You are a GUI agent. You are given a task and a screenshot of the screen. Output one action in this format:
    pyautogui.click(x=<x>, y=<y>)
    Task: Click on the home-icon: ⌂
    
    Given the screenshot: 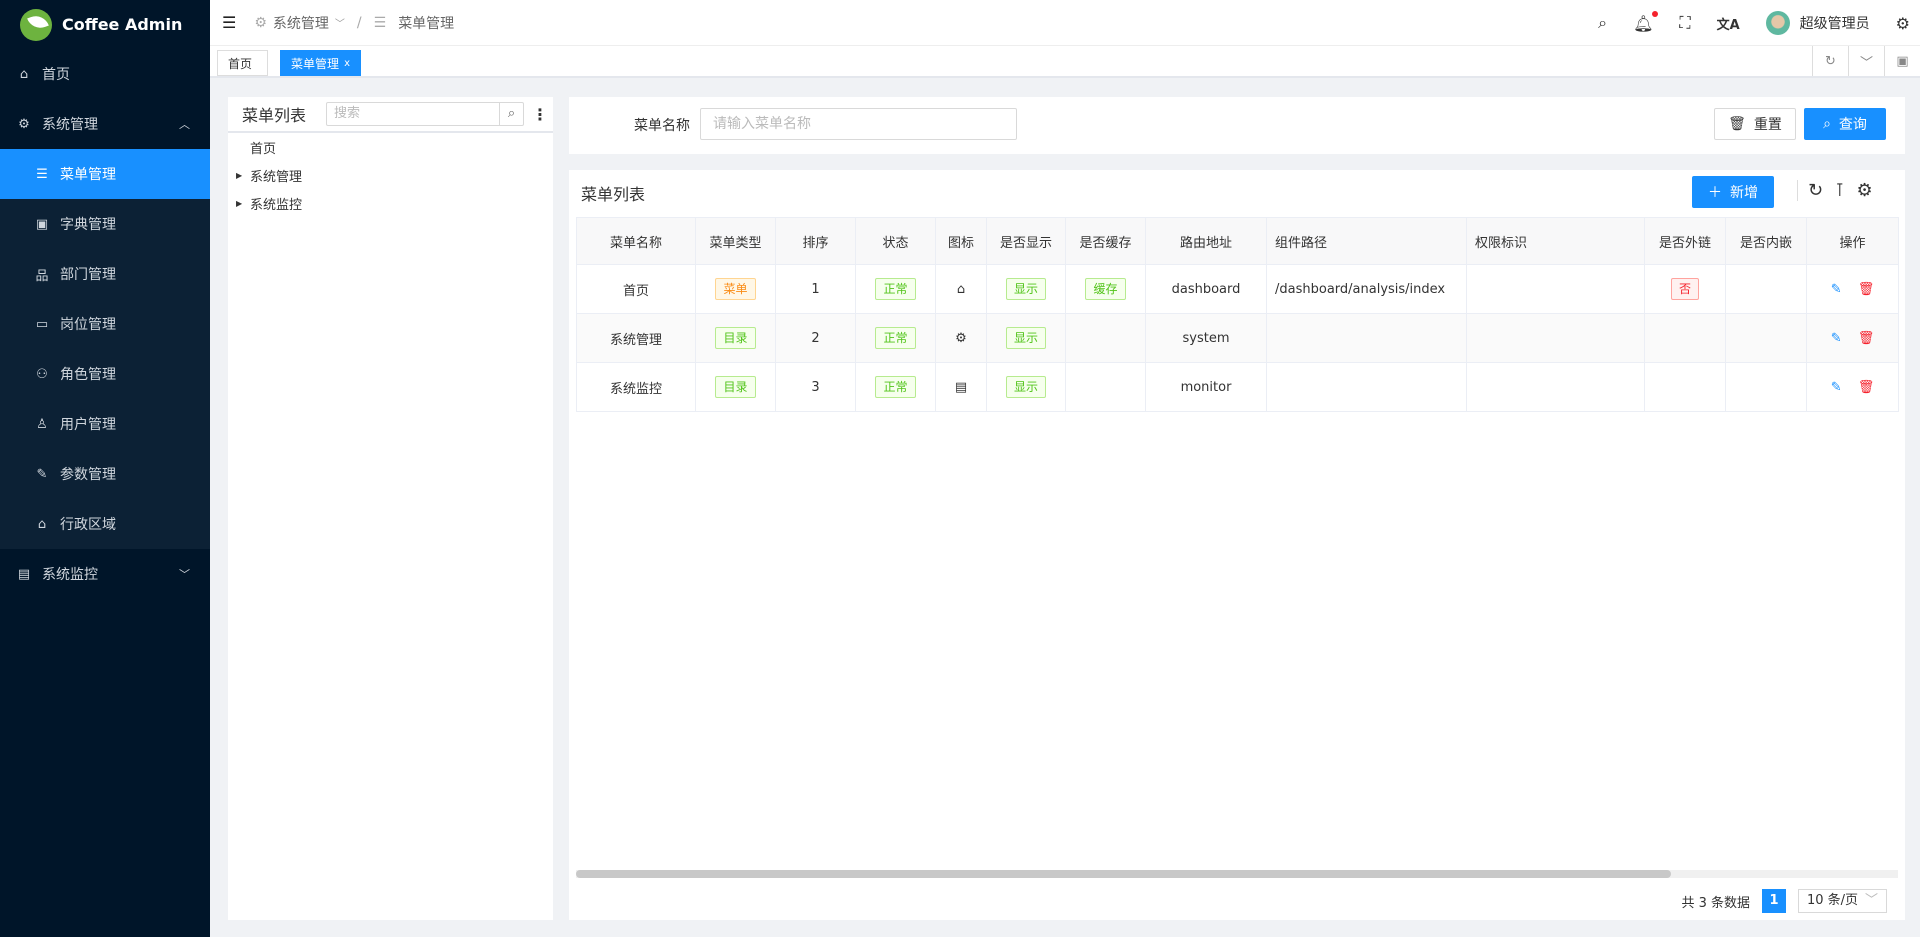 What is the action you would take?
    pyautogui.click(x=961, y=289)
    